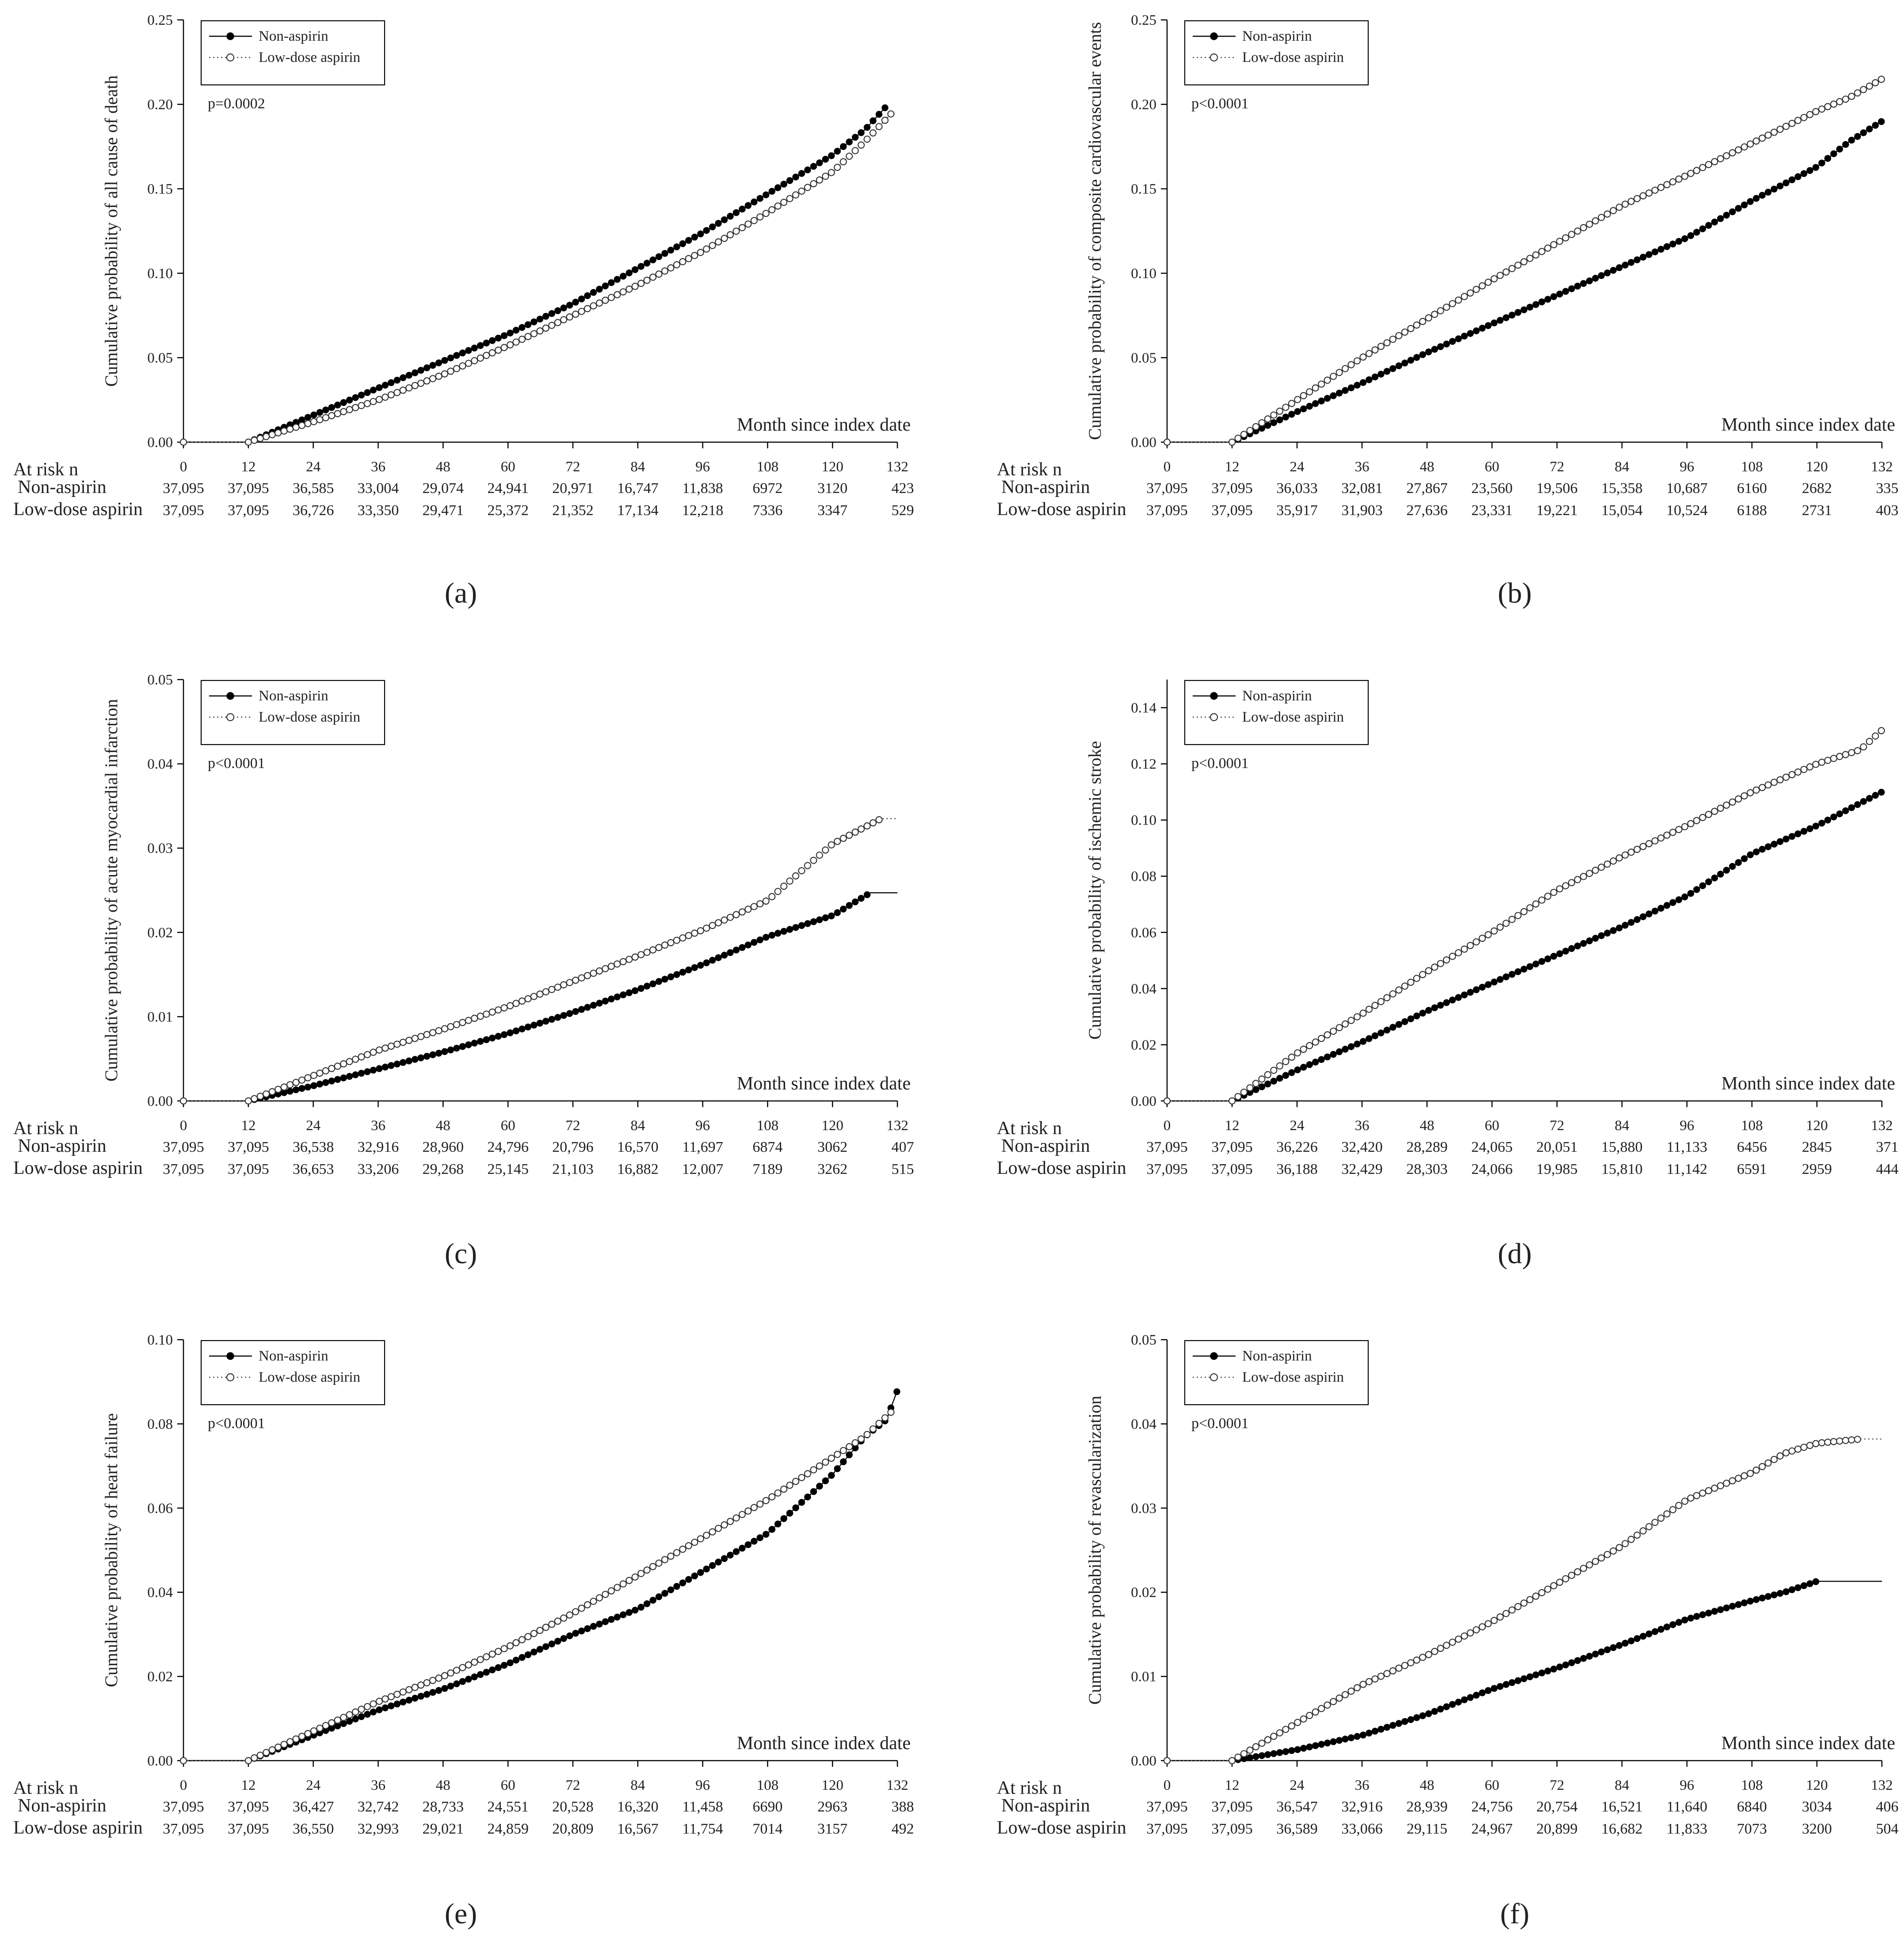 The width and height of the screenshot is (1904, 1945). Describe the element at coordinates (824, 425) in the screenshot. I see `x-axis-label: Month since index date` at that location.